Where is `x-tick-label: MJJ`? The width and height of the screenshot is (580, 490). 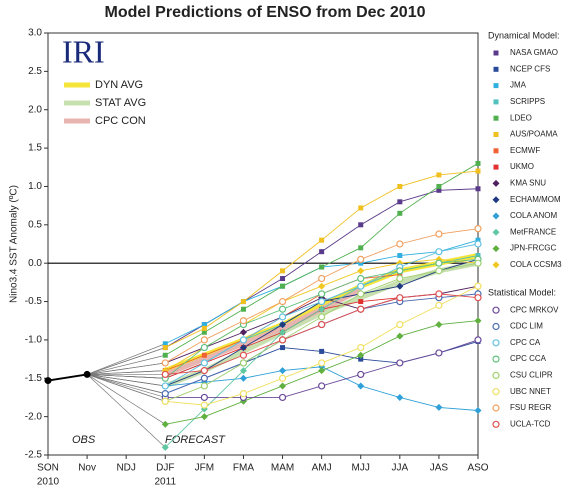
x-tick-label: MJJ is located at coordinates (361, 468).